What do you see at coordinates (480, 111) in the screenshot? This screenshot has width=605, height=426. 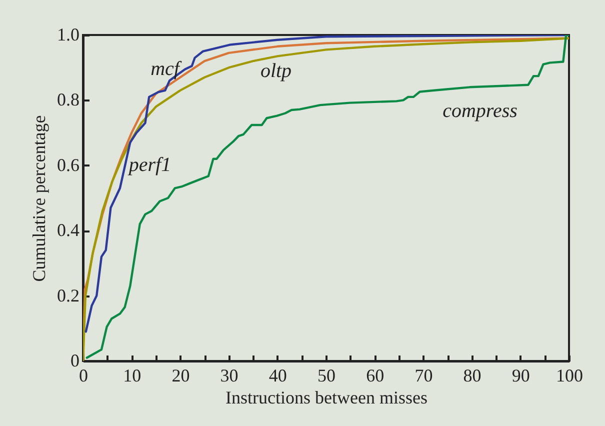 I see `series-label: compress` at bounding box center [480, 111].